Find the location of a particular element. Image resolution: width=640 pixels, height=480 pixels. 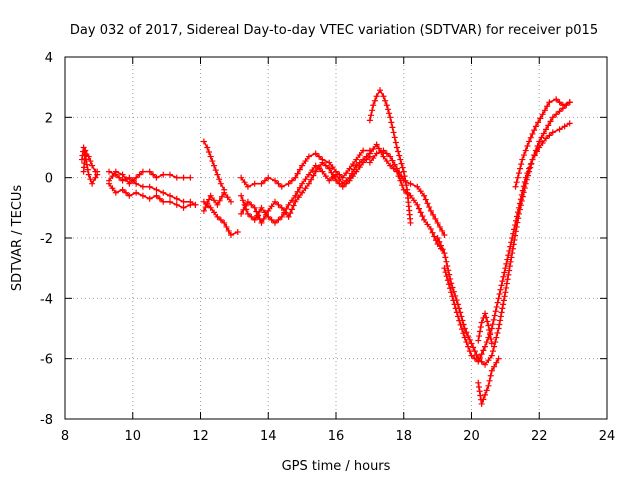

y-tick-label: -2 is located at coordinates (46, 239).